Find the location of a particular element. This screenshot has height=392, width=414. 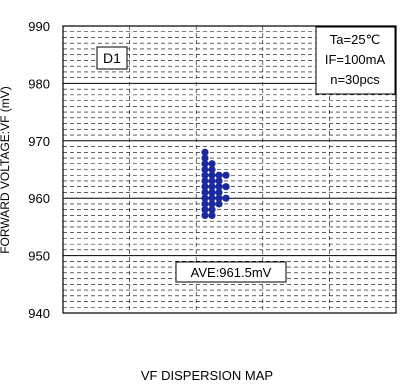

y-tick-label: 970 is located at coordinates (39, 141).